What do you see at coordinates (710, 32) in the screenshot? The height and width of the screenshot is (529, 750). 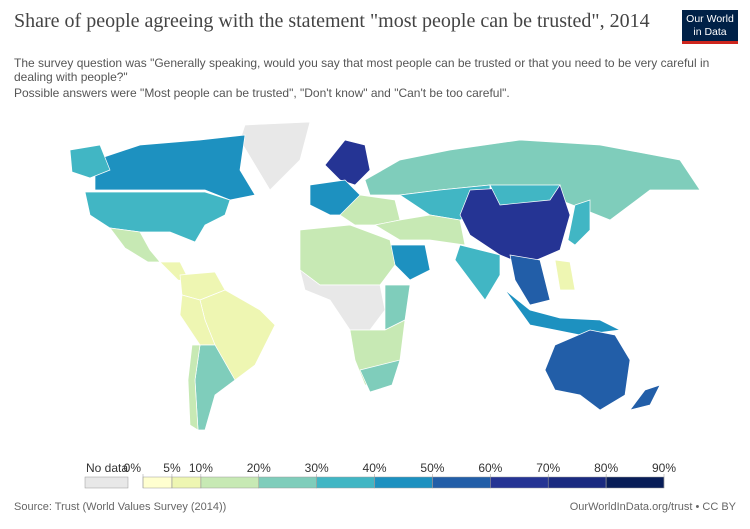 I see `logo-line: in Data` at bounding box center [710, 32].